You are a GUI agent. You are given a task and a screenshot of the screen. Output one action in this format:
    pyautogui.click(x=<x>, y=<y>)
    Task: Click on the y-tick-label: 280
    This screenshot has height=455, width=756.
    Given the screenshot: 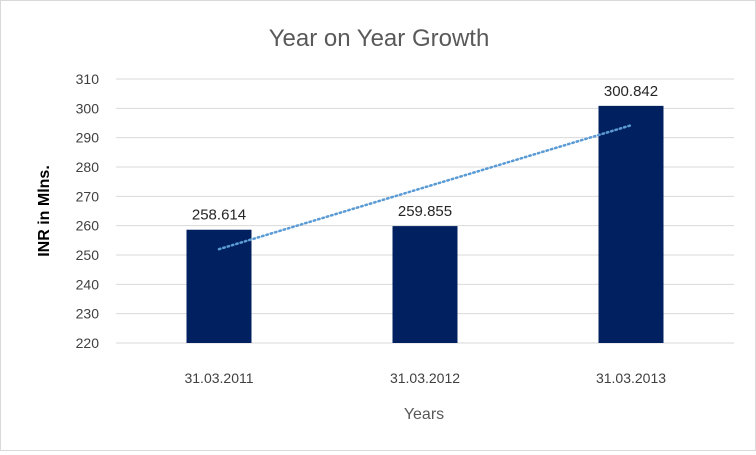 What is the action you would take?
    pyautogui.click(x=88, y=167)
    